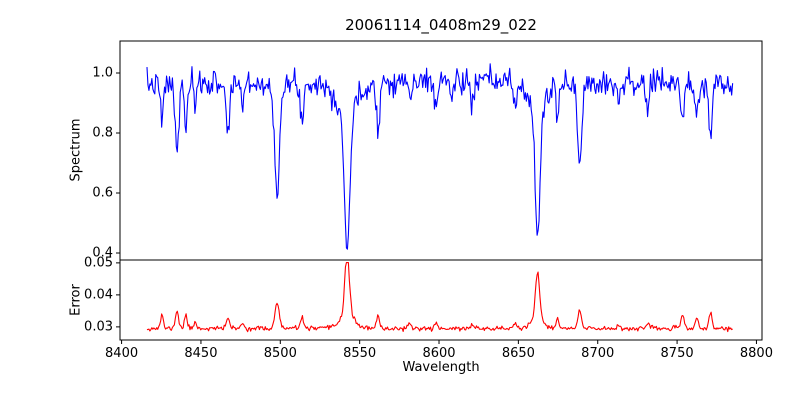 The width and height of the screenshot is (800, 400). What do you see at coordinates (438, 353) in the screenshot?
I see `x-tick-label: 8600` at bounding box center [438, 353].